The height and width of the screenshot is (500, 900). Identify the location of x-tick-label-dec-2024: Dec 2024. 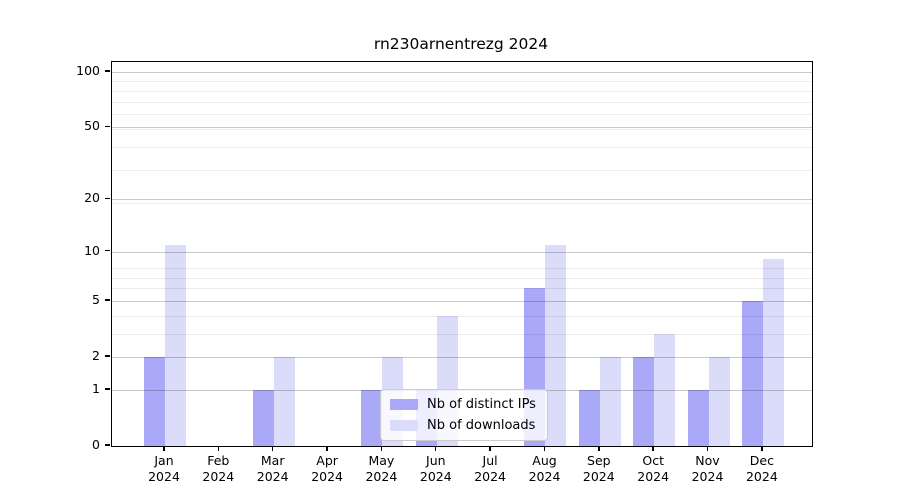
(762, 468).